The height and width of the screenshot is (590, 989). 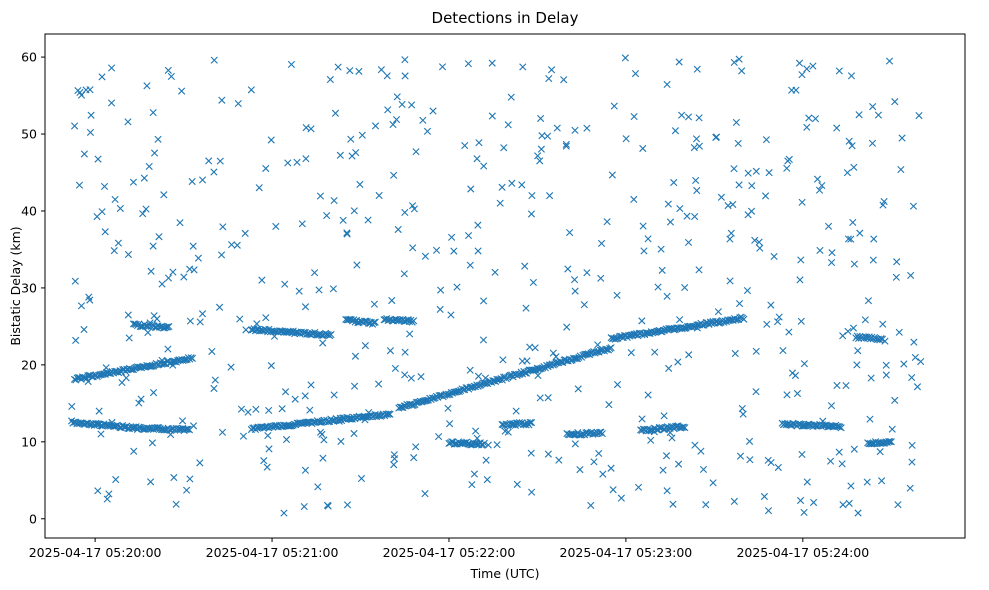 What do you see at coordinates (15, 285) in the screenshot?
I see `y-axis-label: Bistatic Delay (km)` at bounding box center [15, 285].